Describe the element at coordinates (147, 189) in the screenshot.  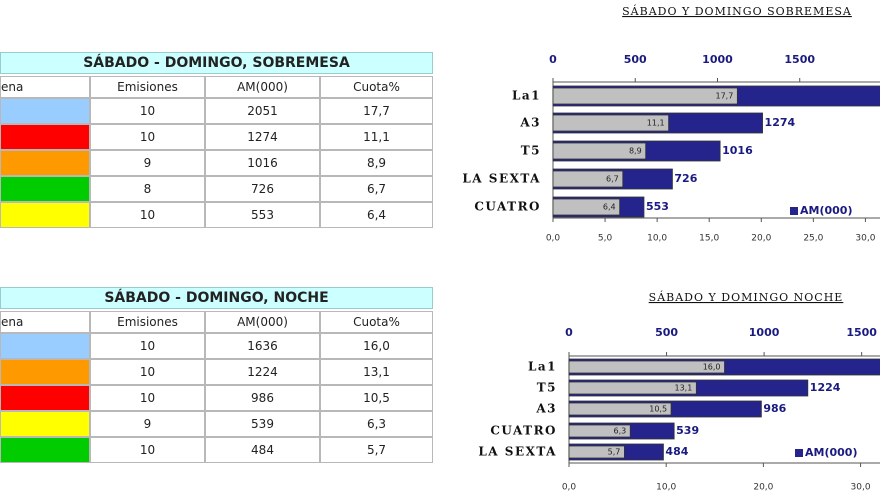
I see `table-cell: 8` at that location.